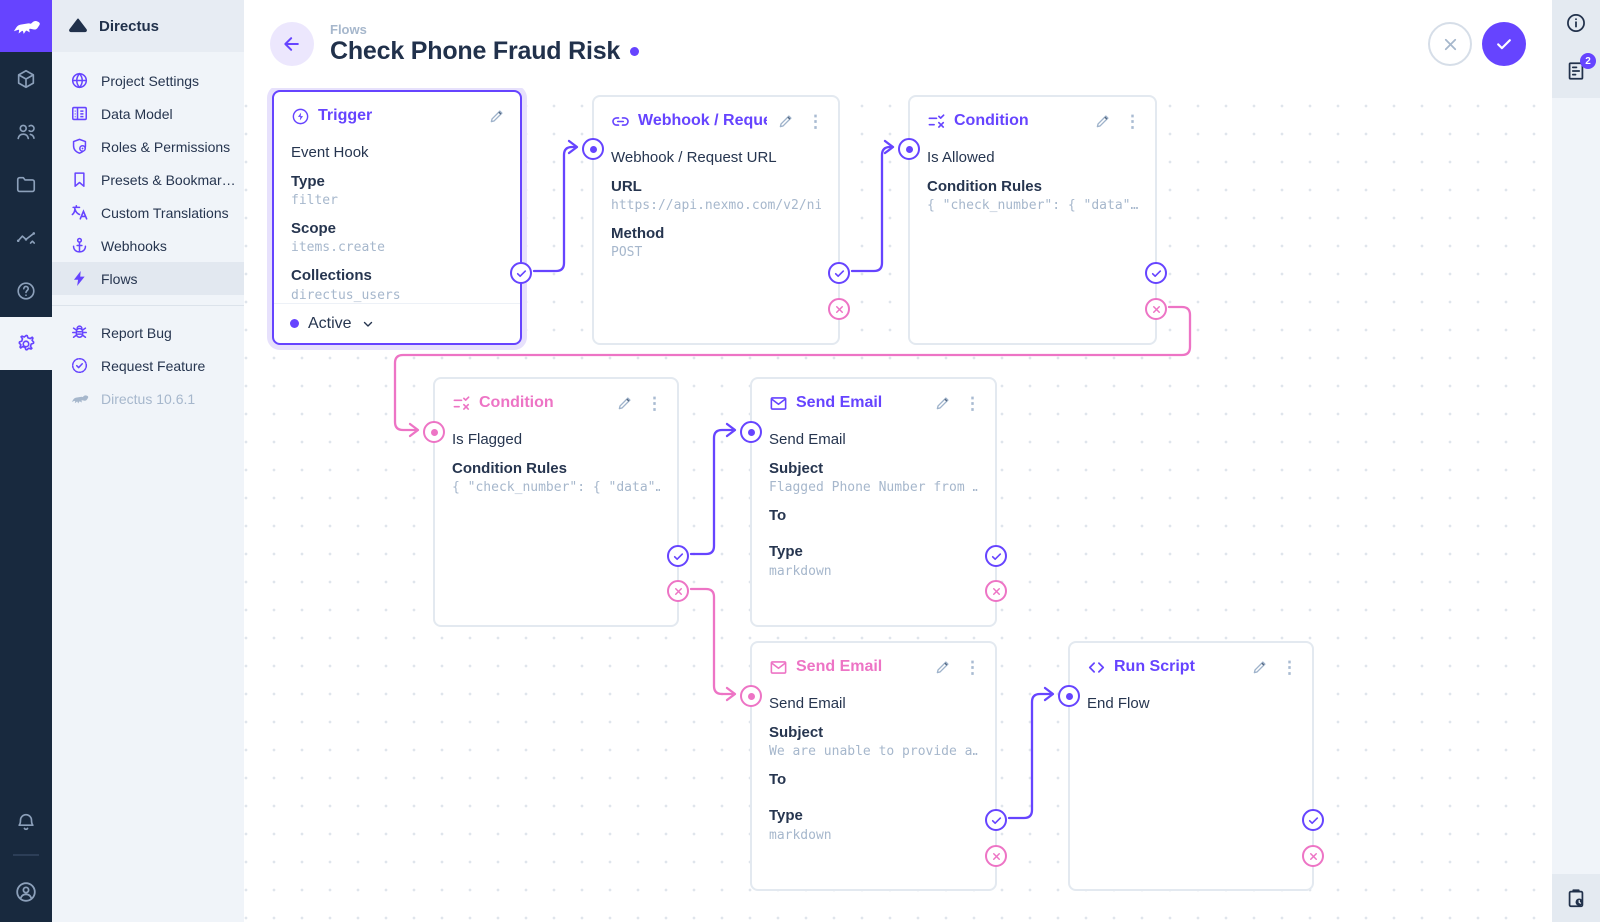  Describe the element at coordinates (1450, 44) in the screenshot. I see `discard-button` at that location.